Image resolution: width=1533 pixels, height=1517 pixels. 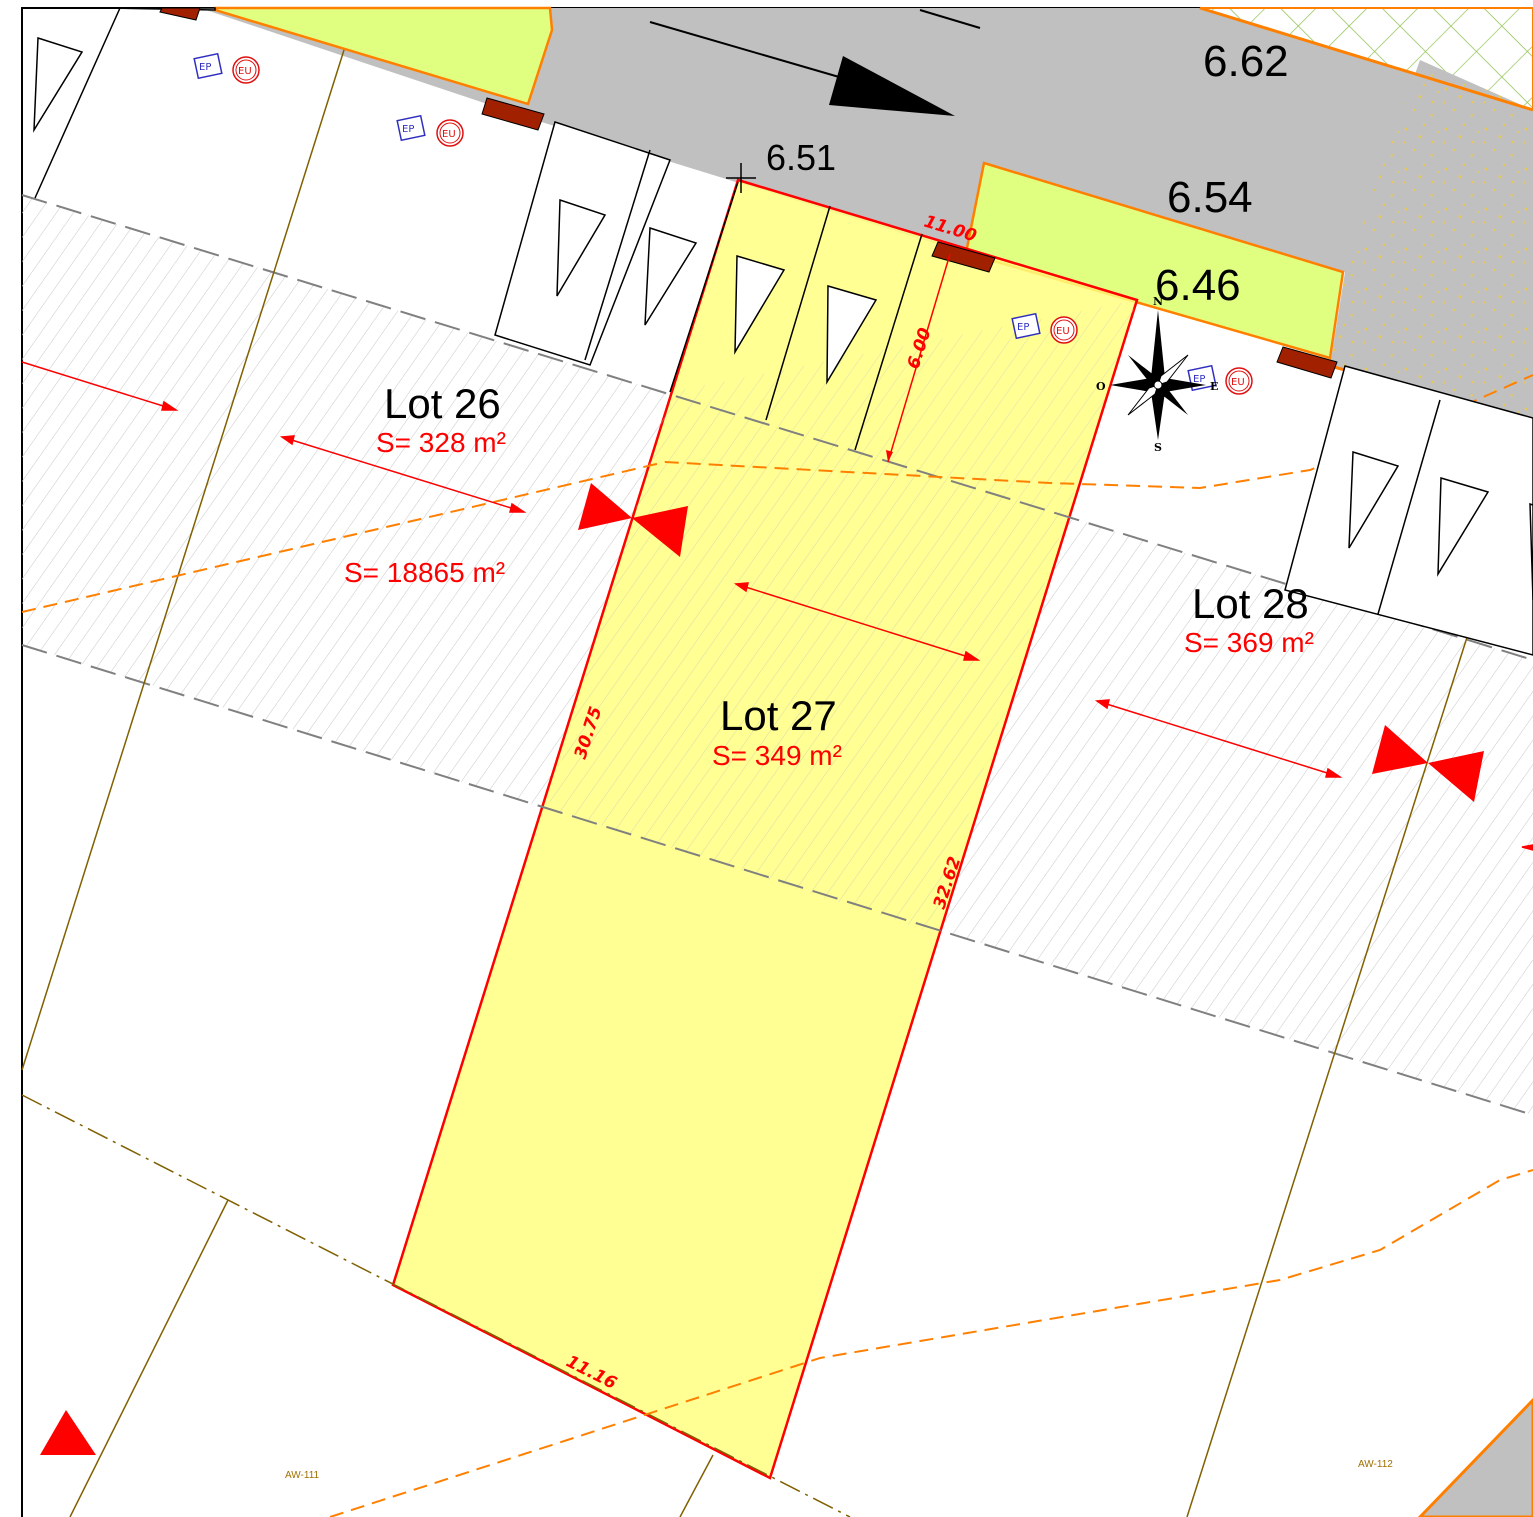 What do you see at coordinates (1198, 285) in the screenshot?
I see `elevation-label: 6.46` at bounding box center [1198, 285].